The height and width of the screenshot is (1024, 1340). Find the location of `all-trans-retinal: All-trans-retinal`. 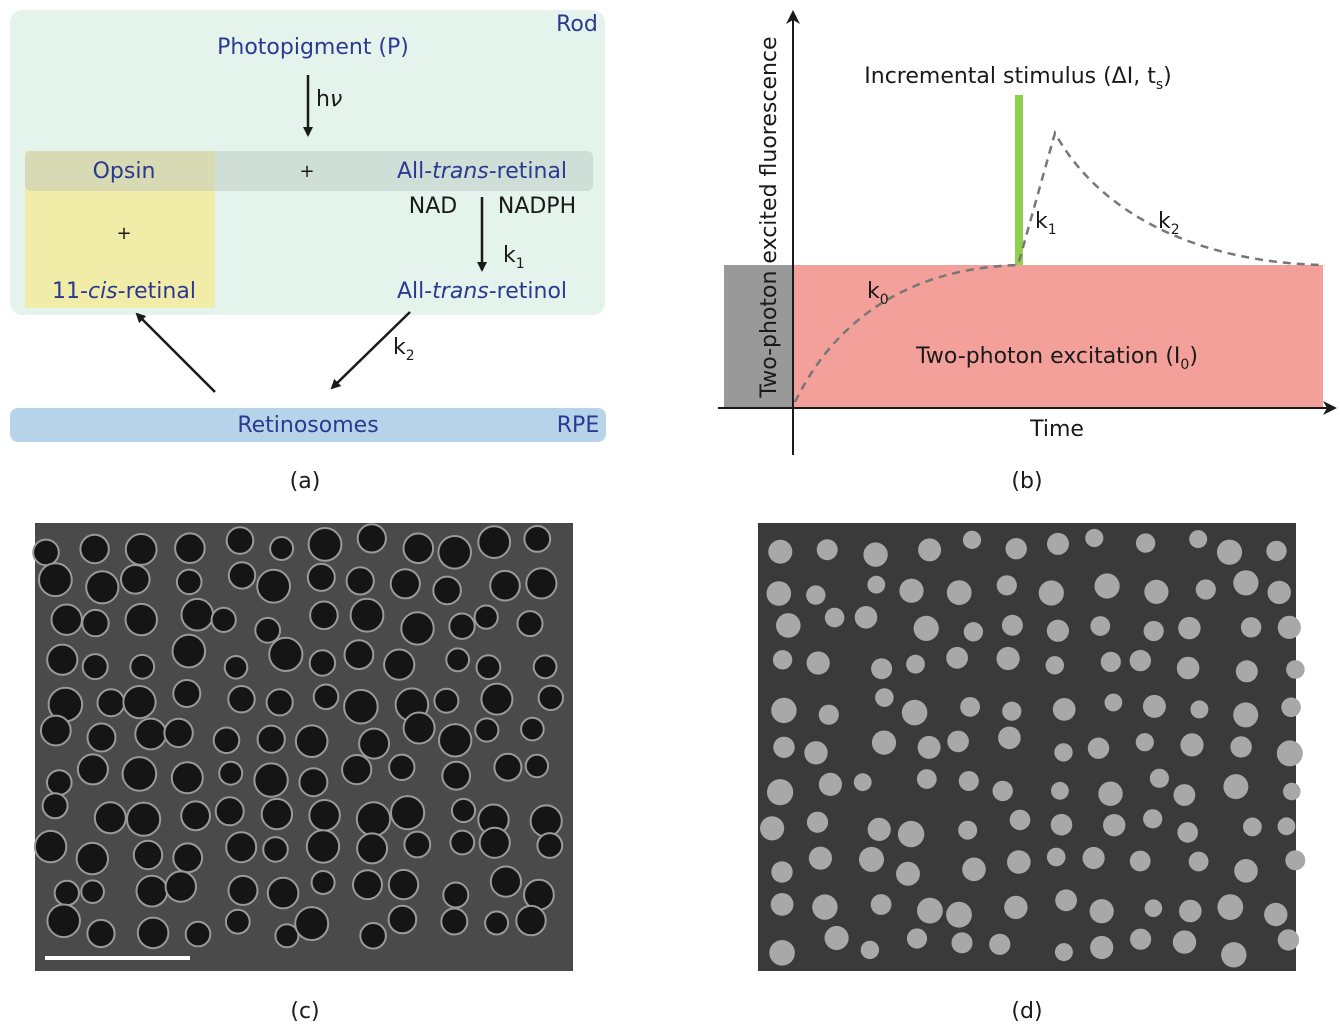

all-trans-retinal: All-trans-retinal is located at coordinates (482, 171).